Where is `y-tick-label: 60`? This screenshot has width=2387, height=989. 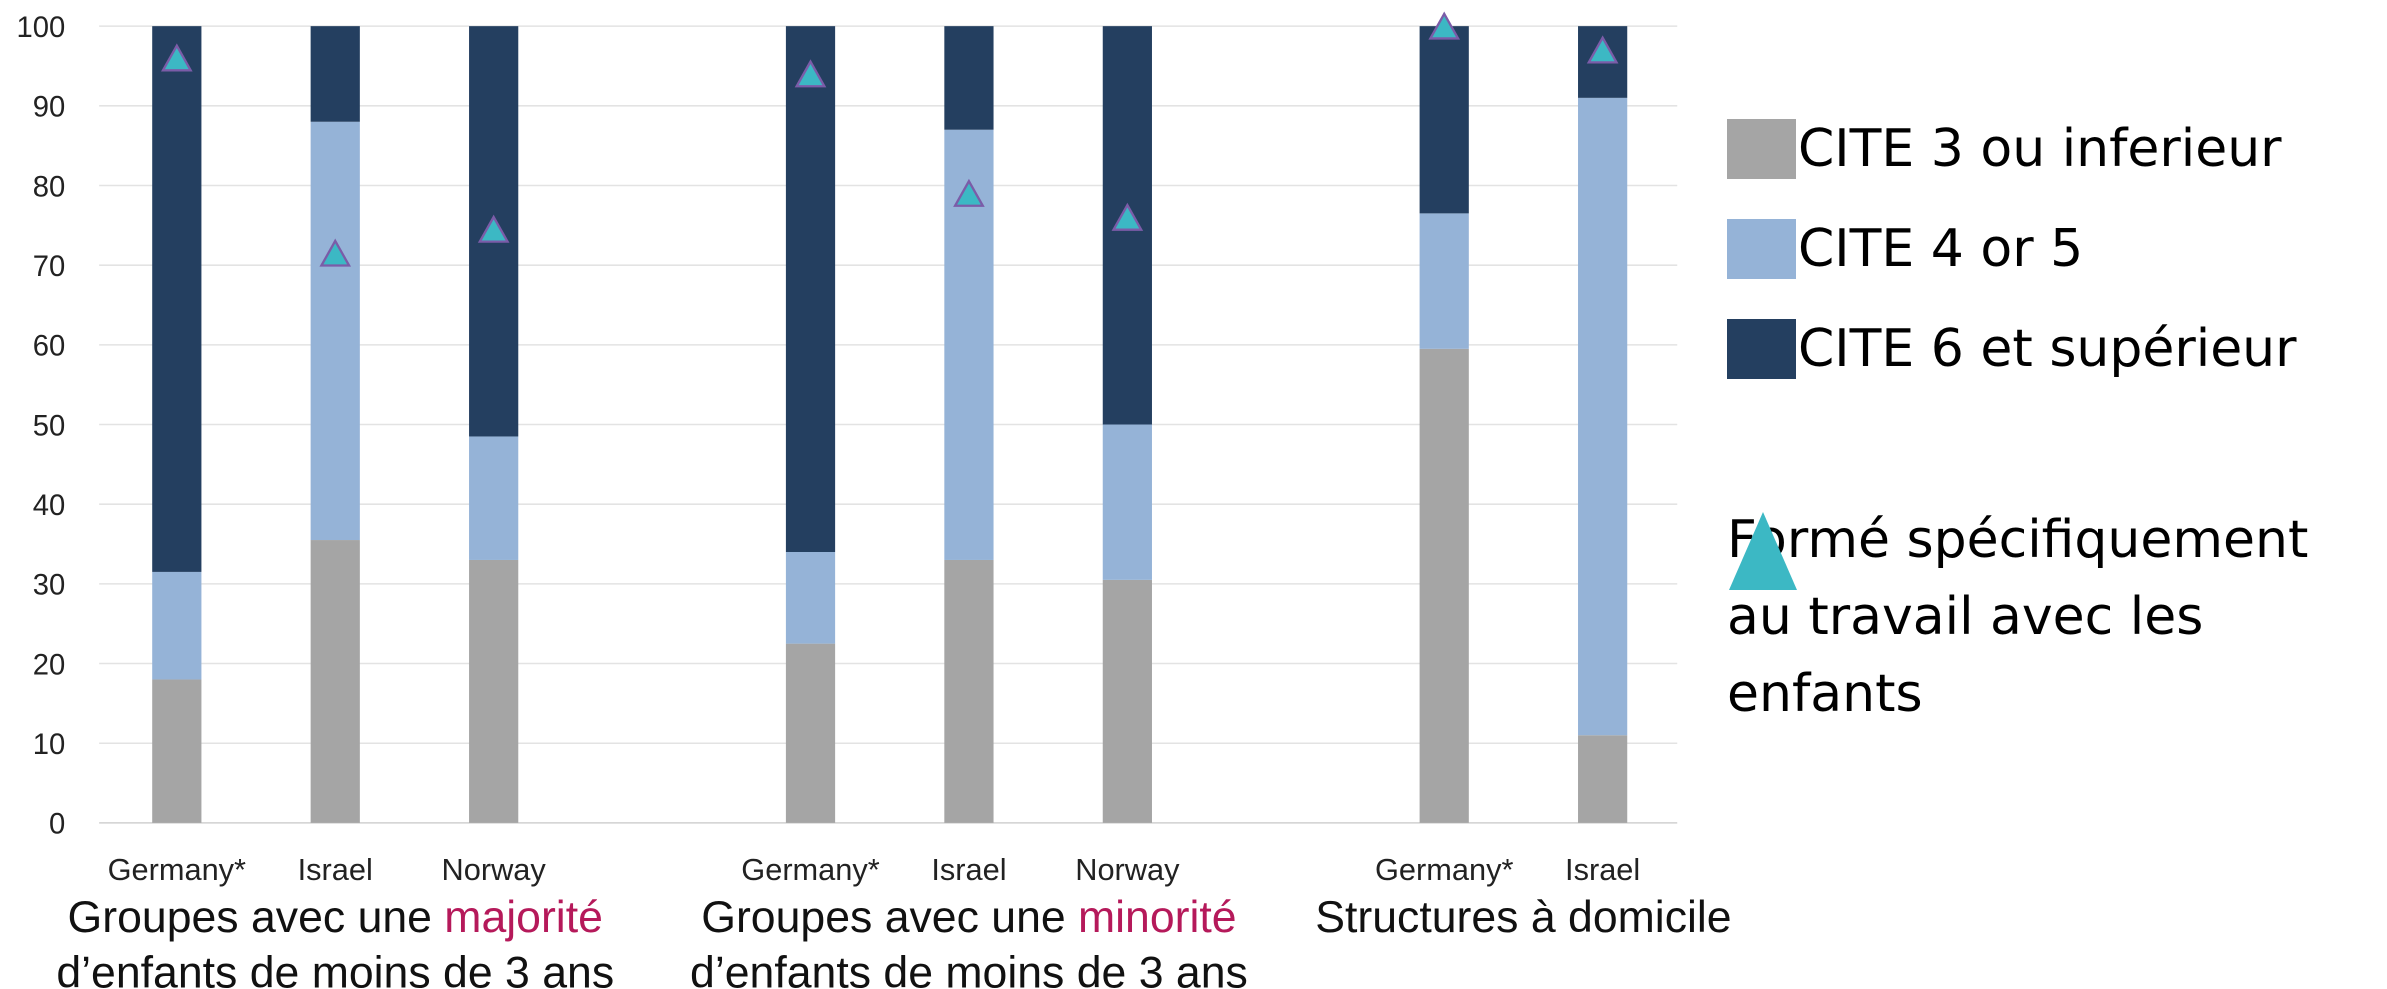 y-tick-label: 60 is located at coordinates (49, 347).